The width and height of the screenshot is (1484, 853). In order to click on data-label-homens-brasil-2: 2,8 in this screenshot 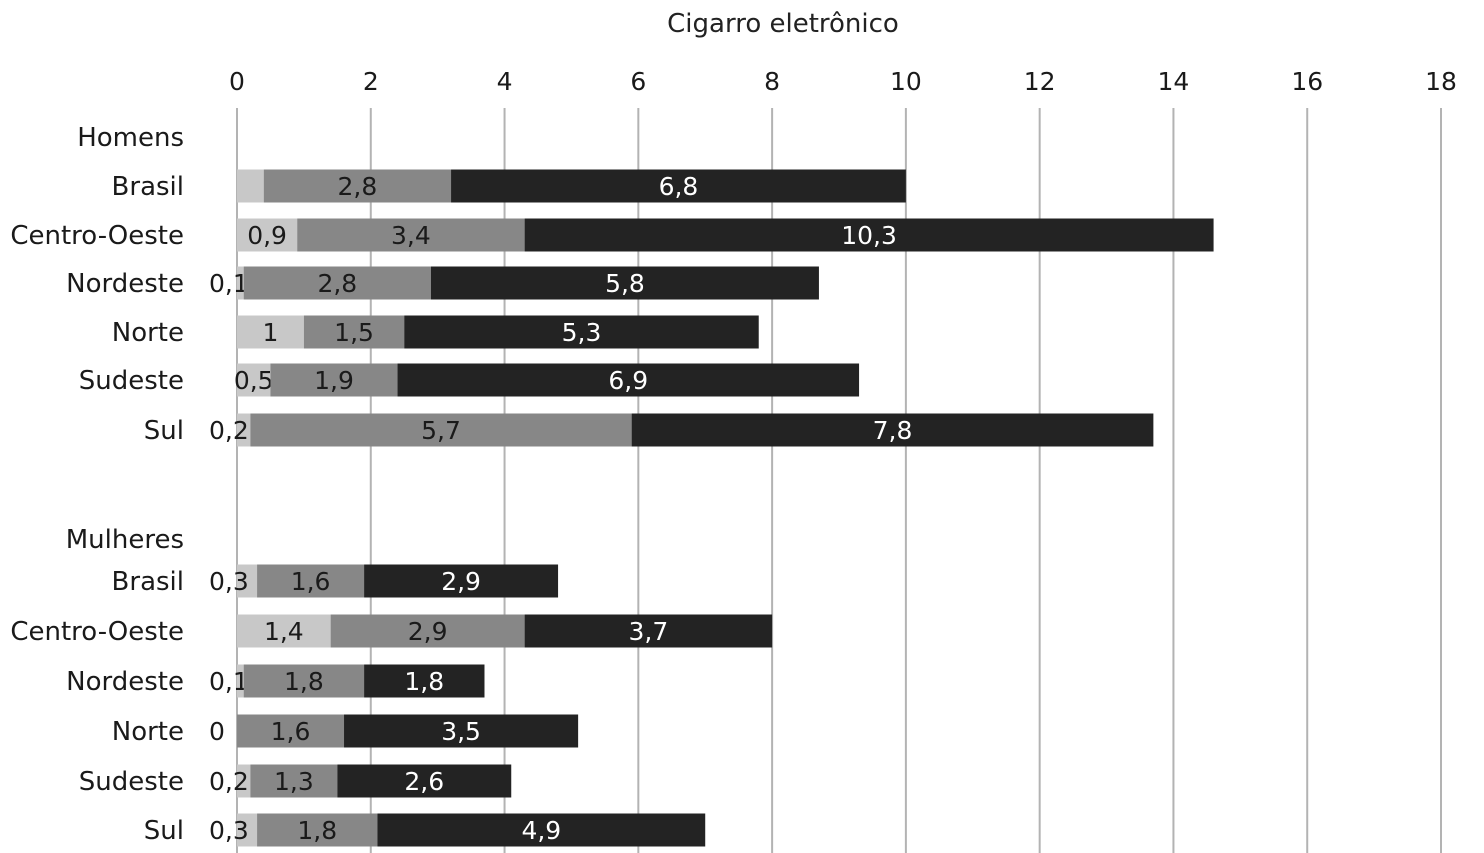, I will do `click(358, 186)`.